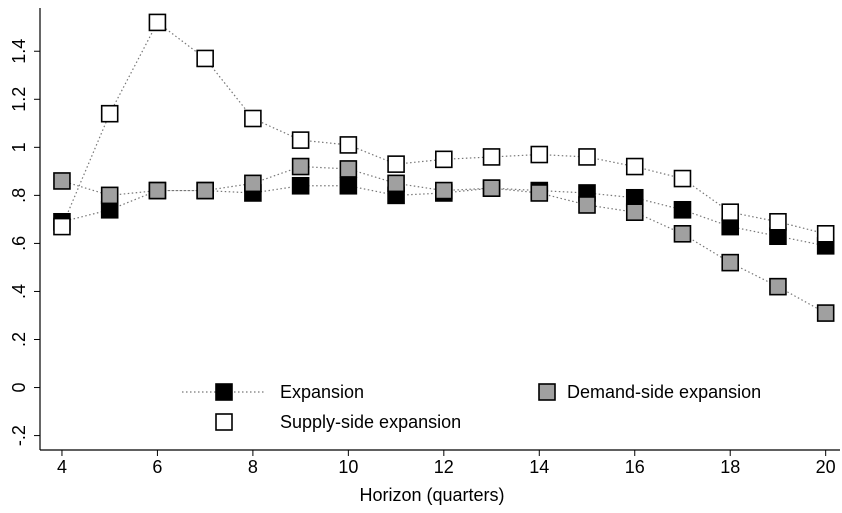 The height and width of the screenshot is (513, 842). What do you see at coordinates (19, 291) in the screenshot?
I see `y-tick-label: .4` at bounding box center [19, 291].